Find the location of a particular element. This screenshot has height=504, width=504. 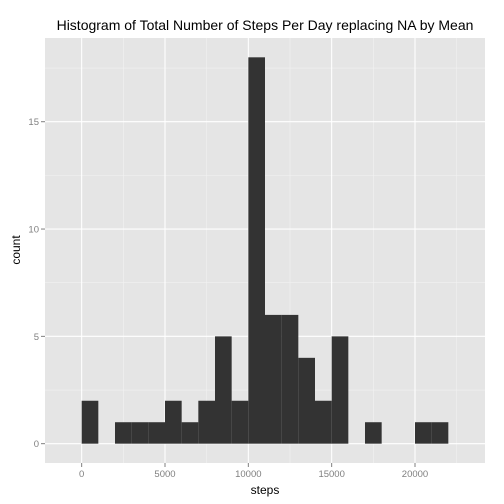

x-tick-label: 20000 is located at coordinates (415, 474).